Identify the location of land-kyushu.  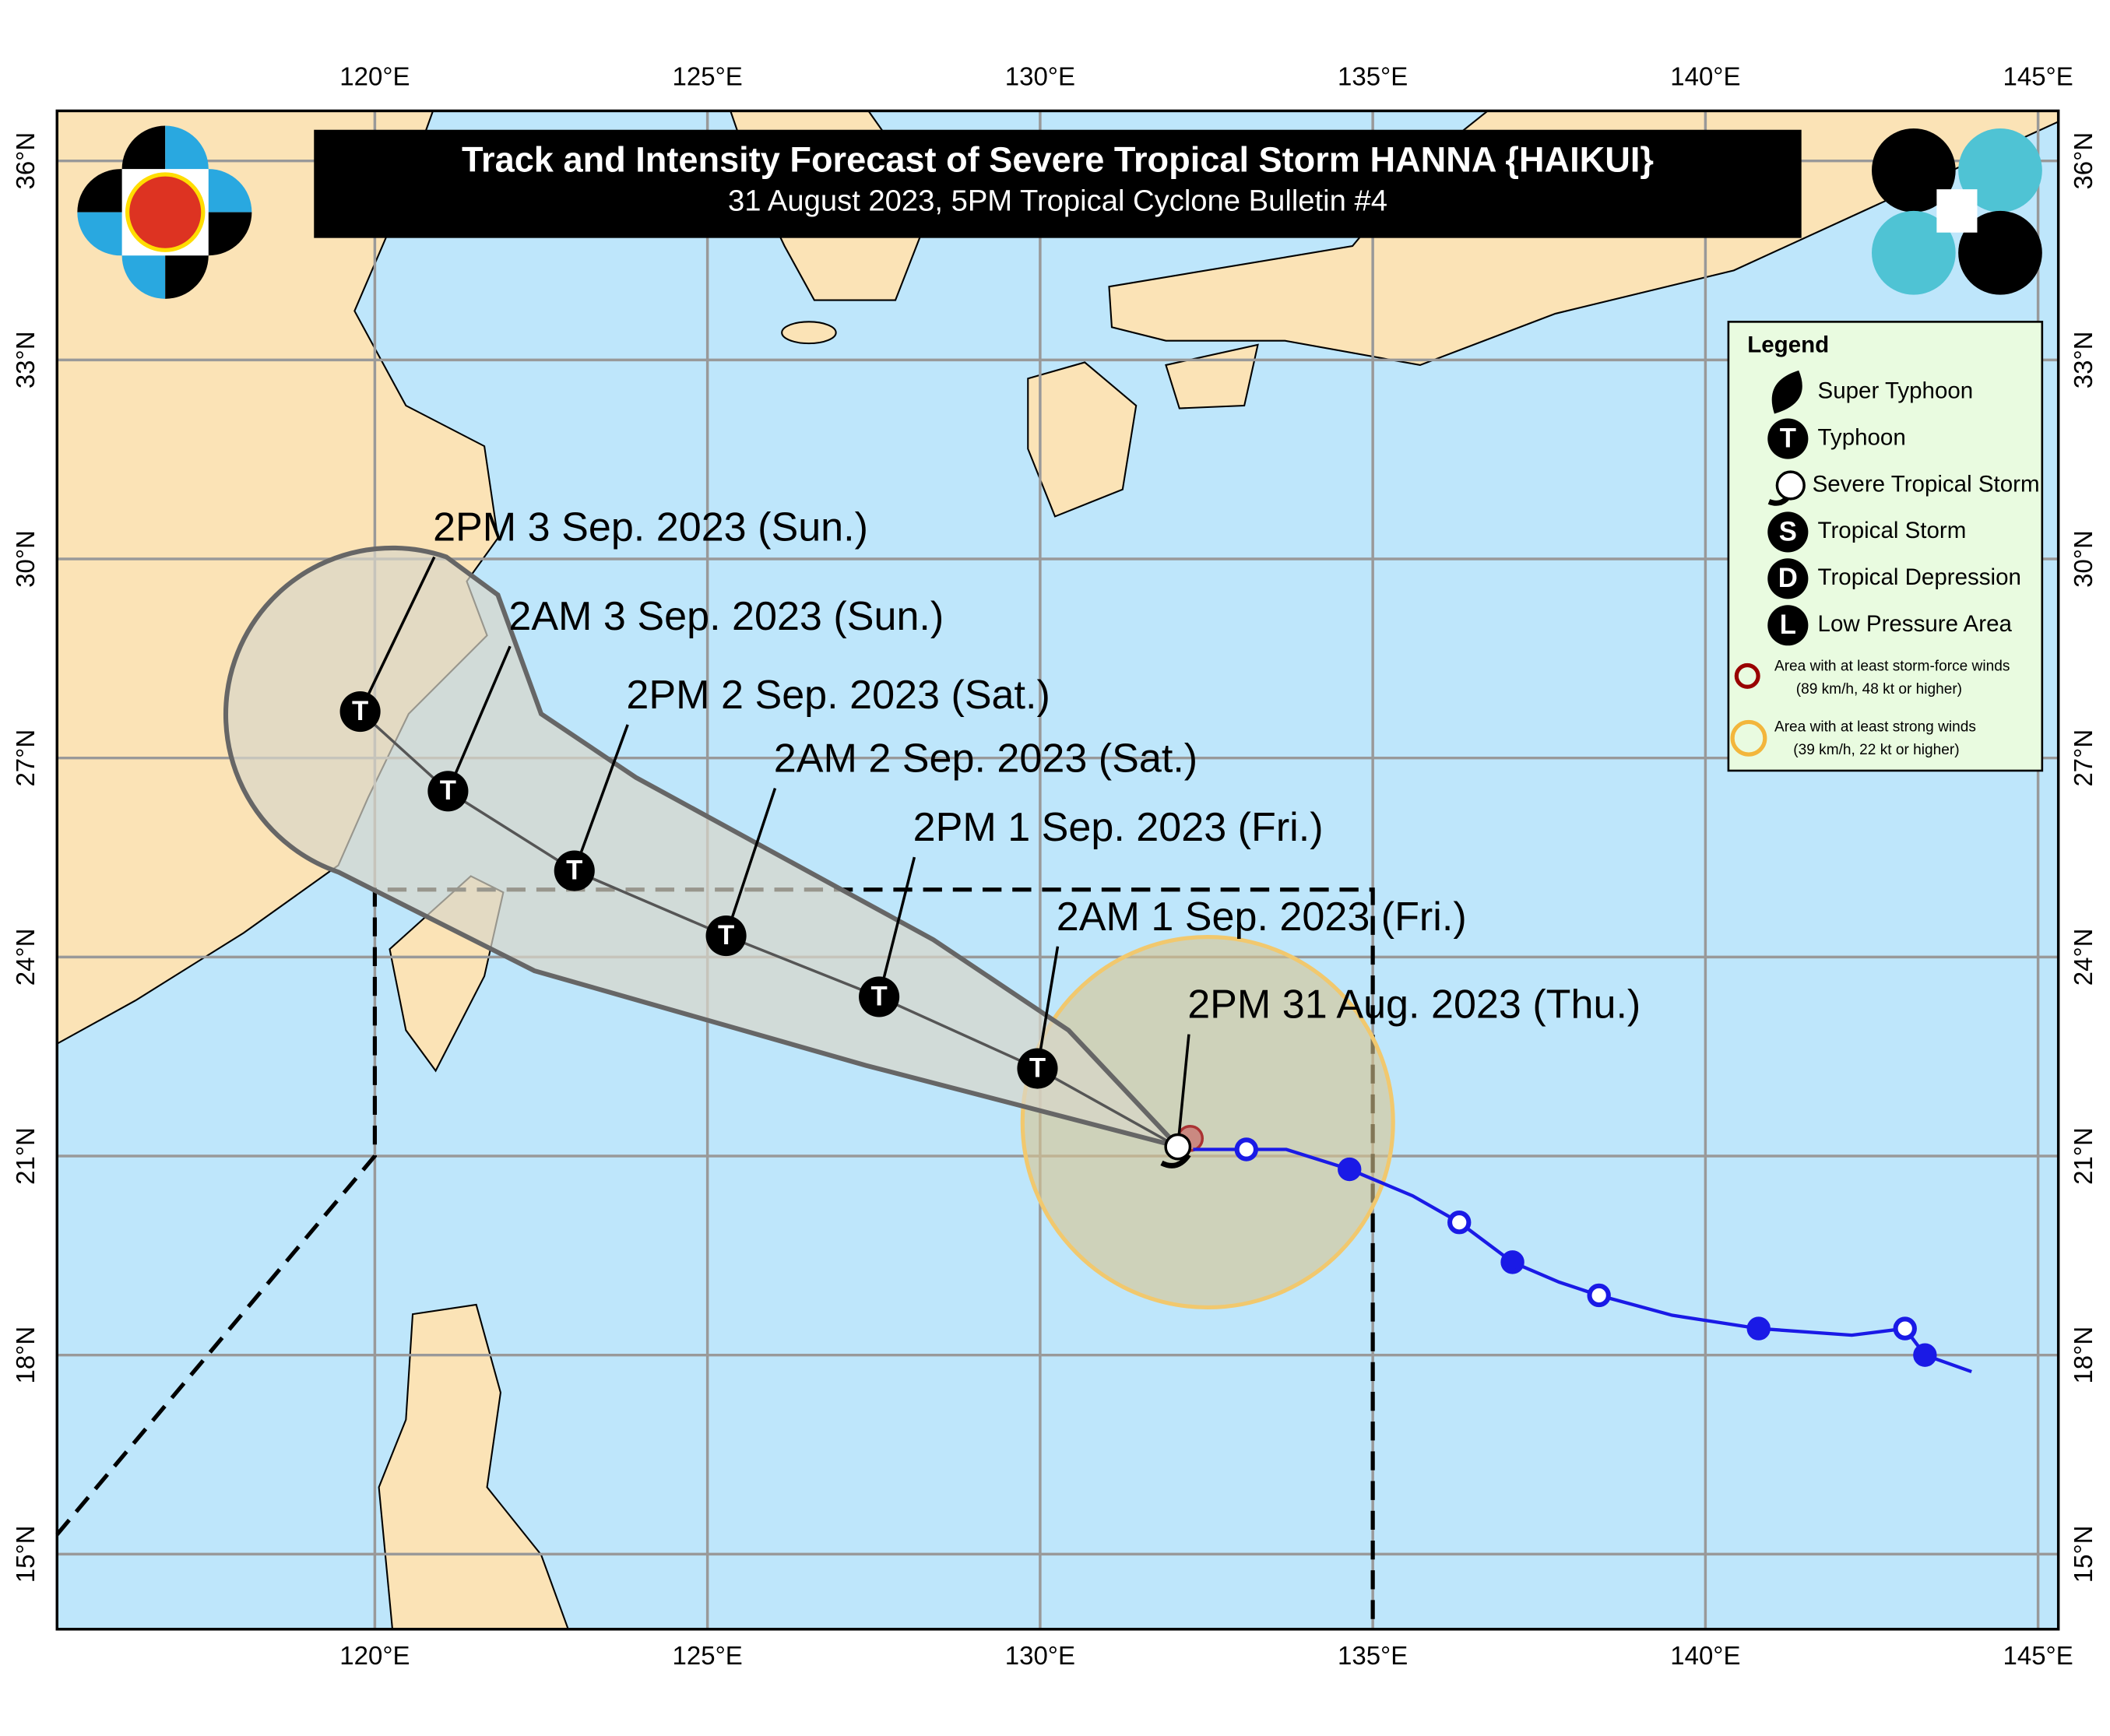
(1082, 439).